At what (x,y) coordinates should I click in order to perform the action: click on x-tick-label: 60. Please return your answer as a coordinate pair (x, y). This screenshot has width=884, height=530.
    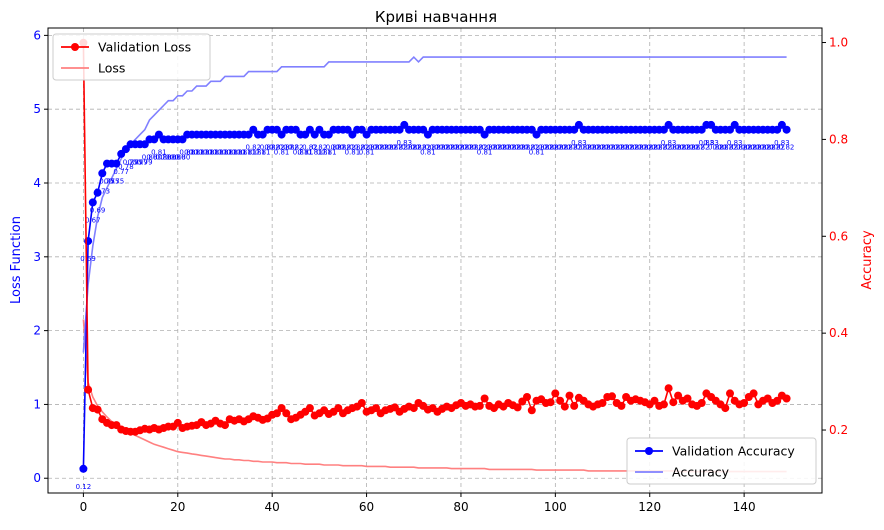
    Looking at the image, I should click on (366, 507).